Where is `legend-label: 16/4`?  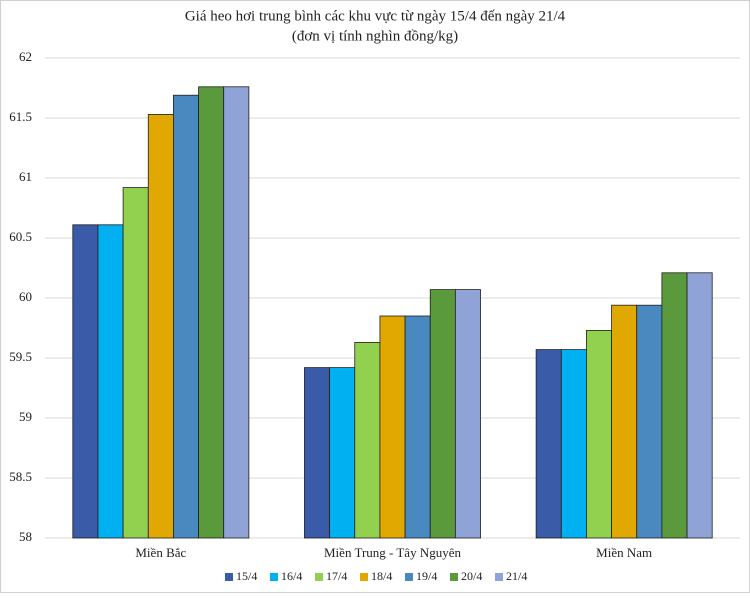 legend-label: 16/4 is located at coordinates (291, 576).